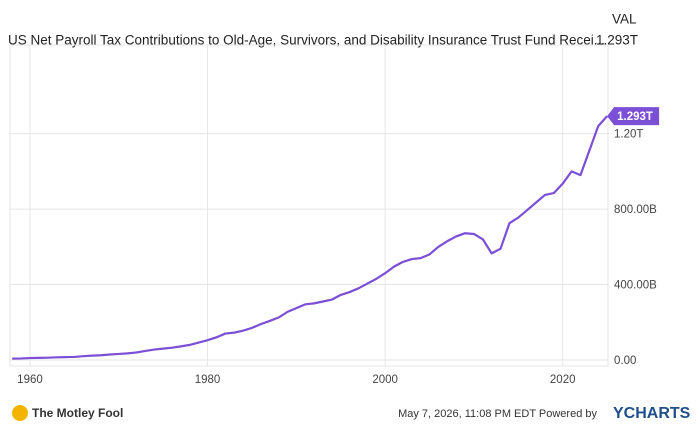 Image resolution: width=700 pixels, height=428 pixels. What do you see at coordinates (625, 361) in the screenshot?
I see `y-tick-label: 0.00` at bounding box center [625, 361].